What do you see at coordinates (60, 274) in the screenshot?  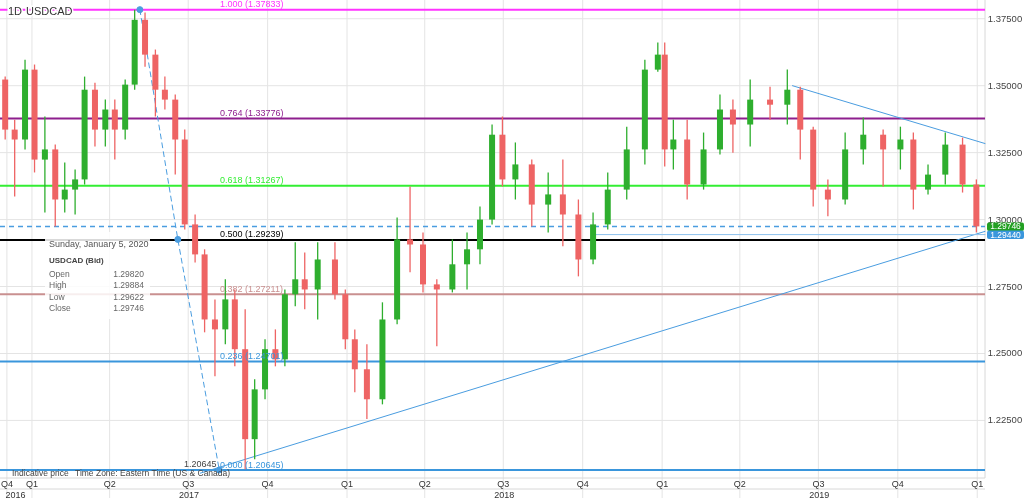 I see `annotation: Open` at bounding box center [60, 274].